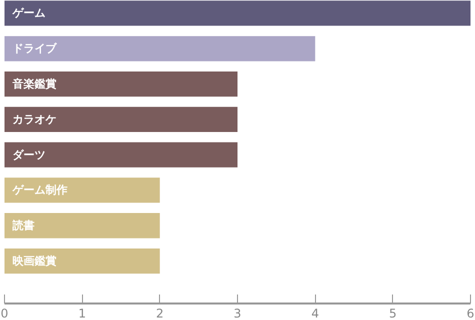 The height and width of the screenshot is (320, 475). Describe the element at coordinates (29, 155) in the screenshot. I see `y-tick-label: ダーツ` at that location.